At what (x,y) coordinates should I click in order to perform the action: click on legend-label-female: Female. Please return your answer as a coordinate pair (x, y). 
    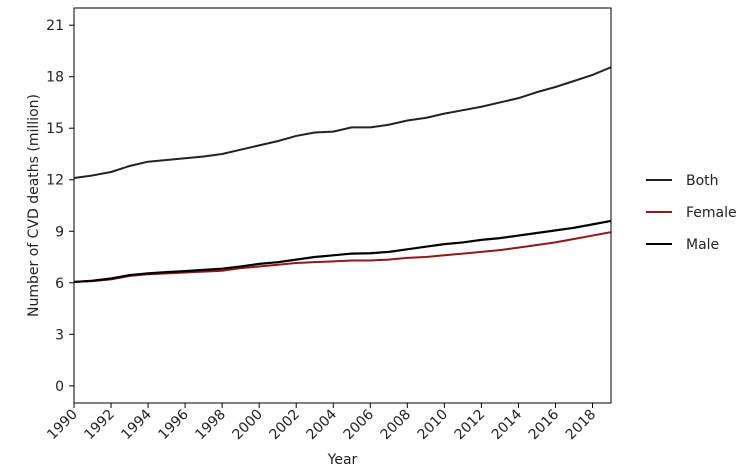
    Looking at the image, I should click on (711, 213).